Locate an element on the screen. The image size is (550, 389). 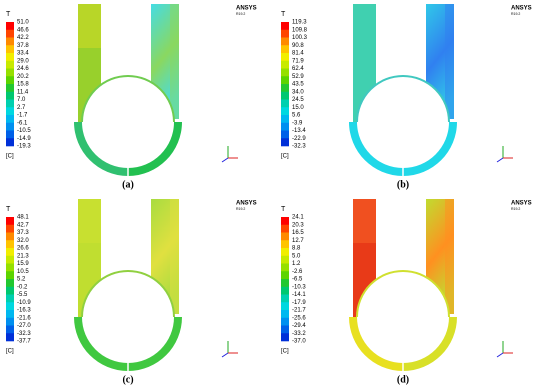
legend-tick-label: 26.6 is located at coordinates (23, 249).